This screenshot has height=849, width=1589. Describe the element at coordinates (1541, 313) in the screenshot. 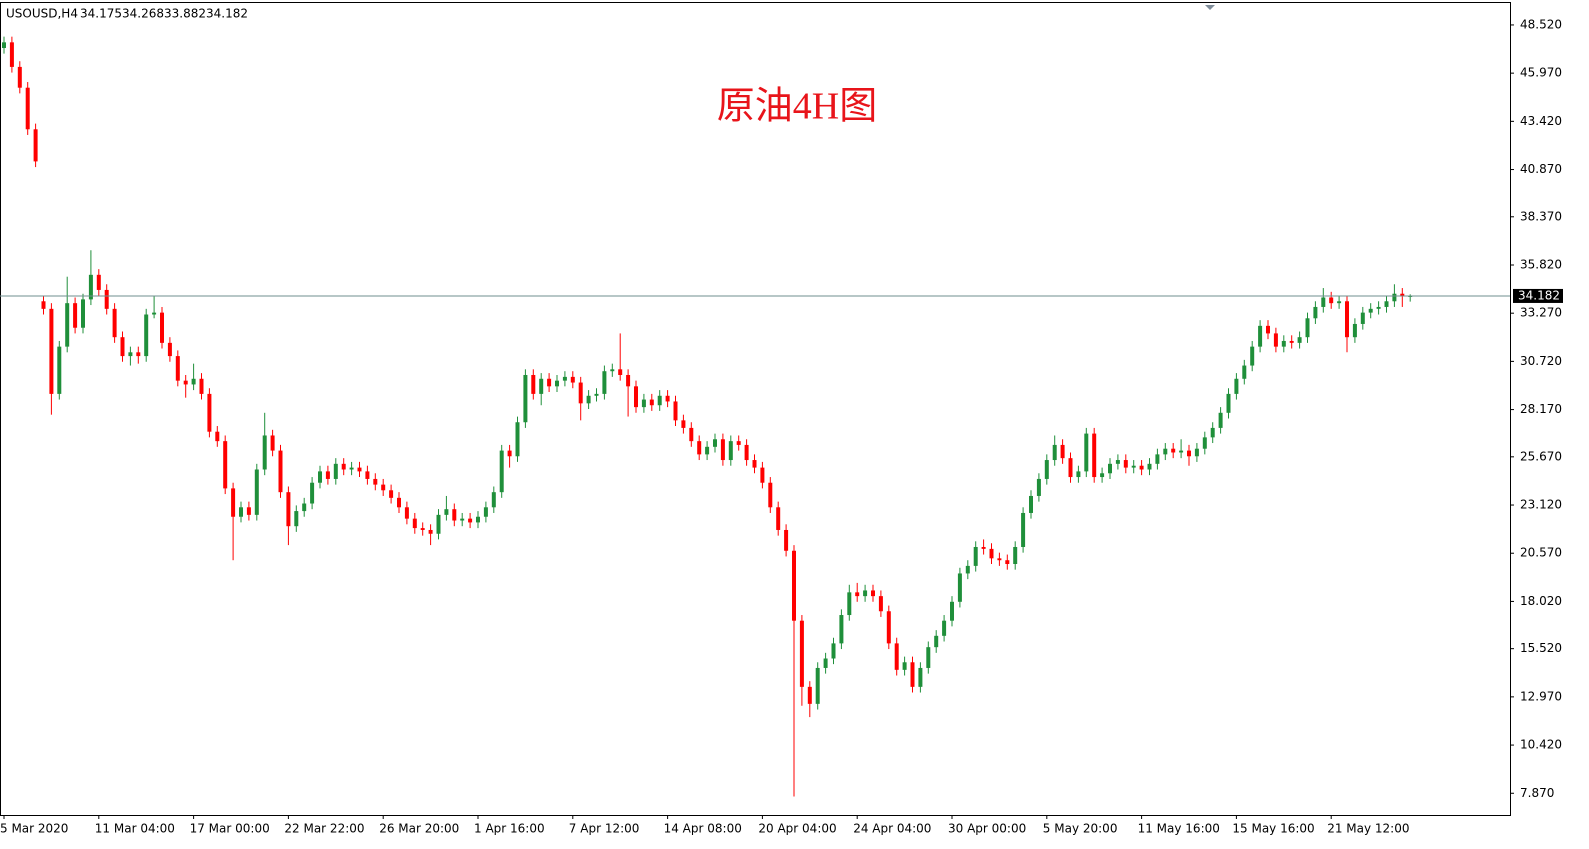

I see `y-tick-label: 33.270` at that location.